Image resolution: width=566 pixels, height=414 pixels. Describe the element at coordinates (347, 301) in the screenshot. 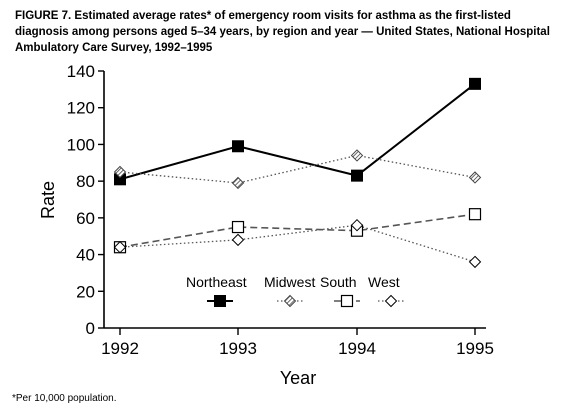

I see `legend-marker-south` at that location.